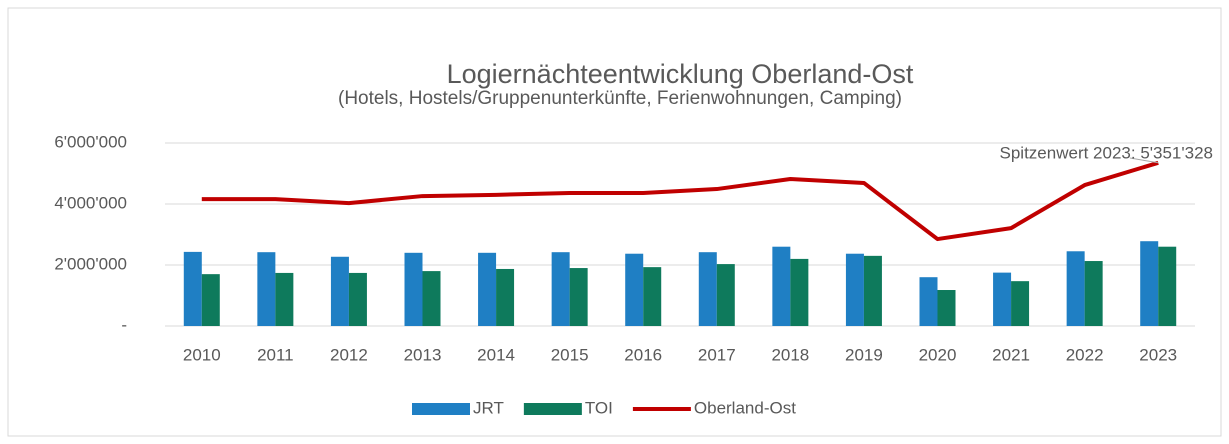  I want to click on x-tick-label: 2010, so click(202, 354).